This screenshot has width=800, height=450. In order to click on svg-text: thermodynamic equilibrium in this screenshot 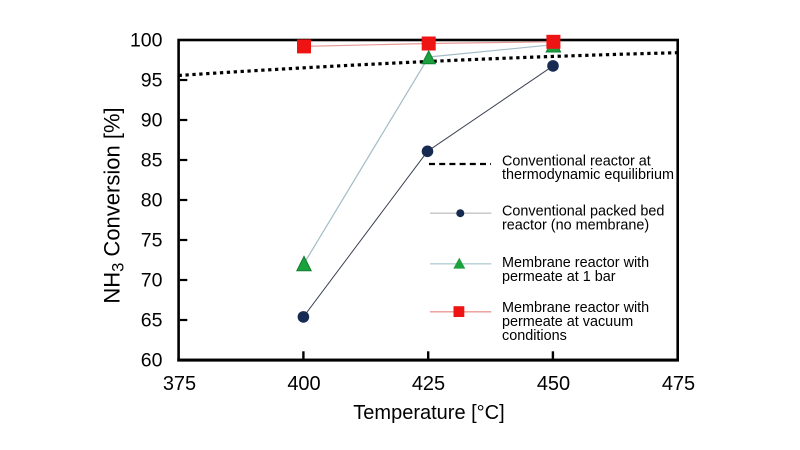, I will do `click(588, 175)`.